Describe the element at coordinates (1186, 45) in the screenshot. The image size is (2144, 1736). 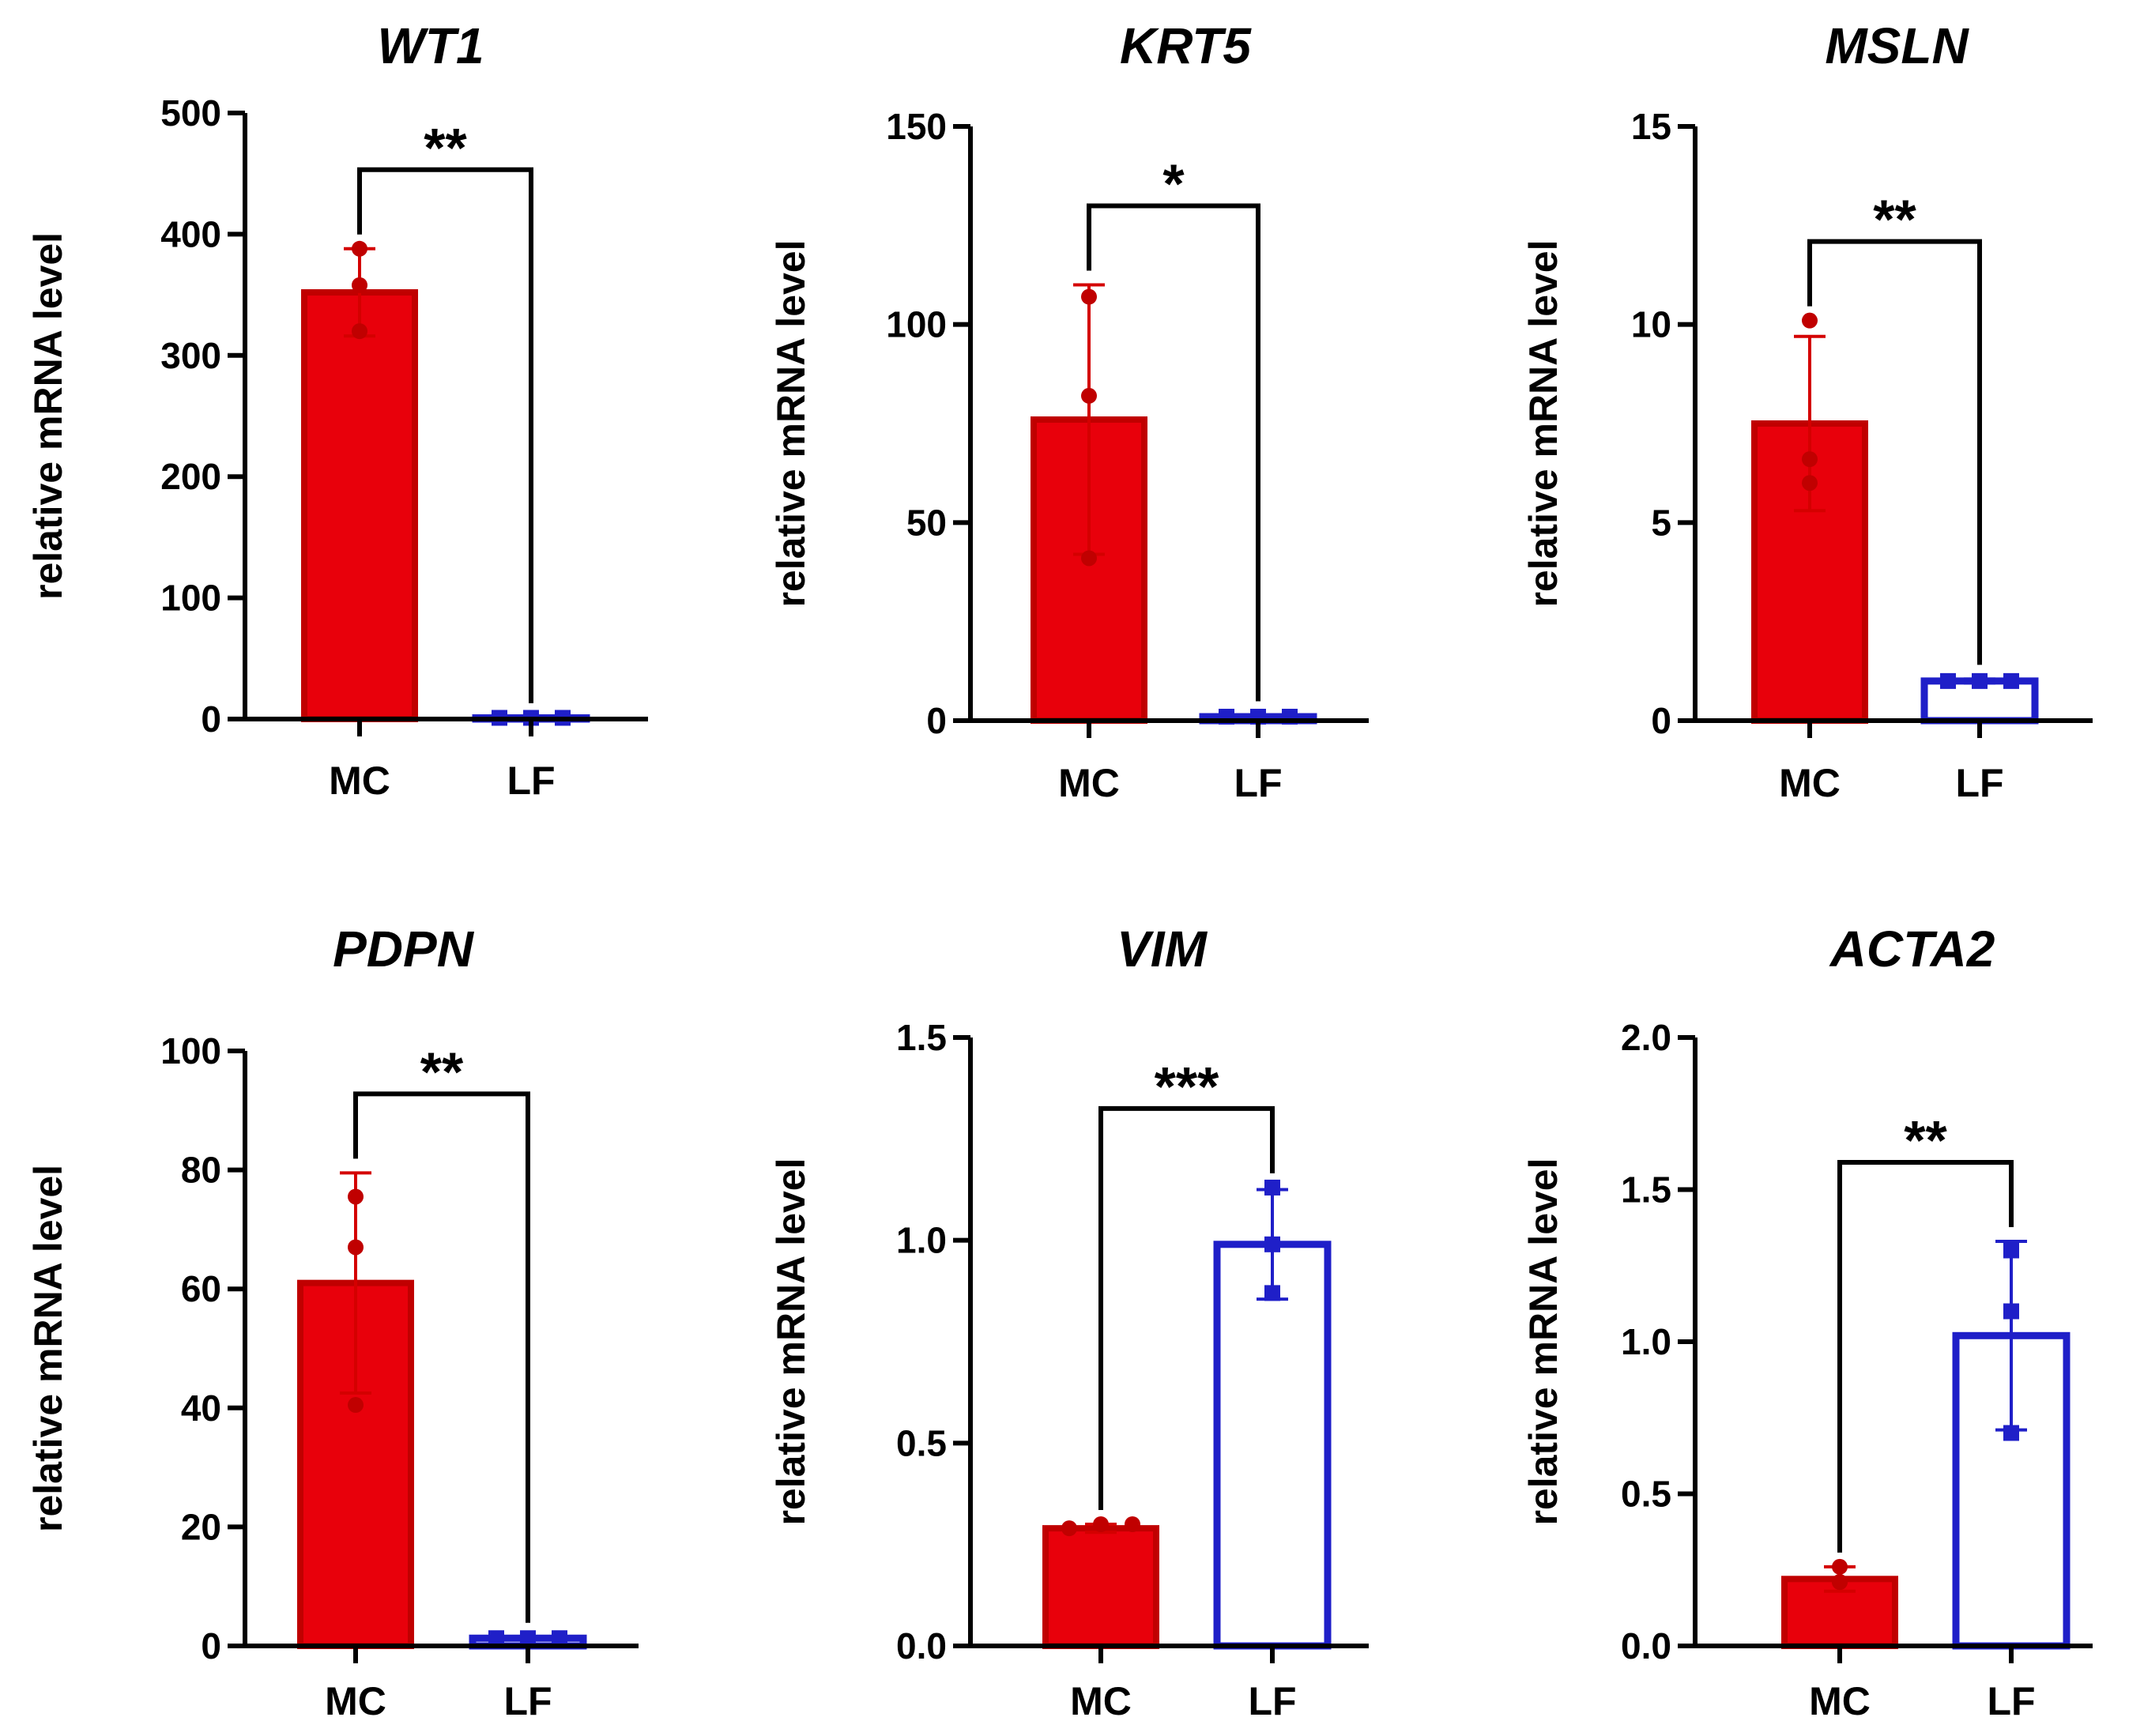
I see `chart-title: KRT5` at that location.